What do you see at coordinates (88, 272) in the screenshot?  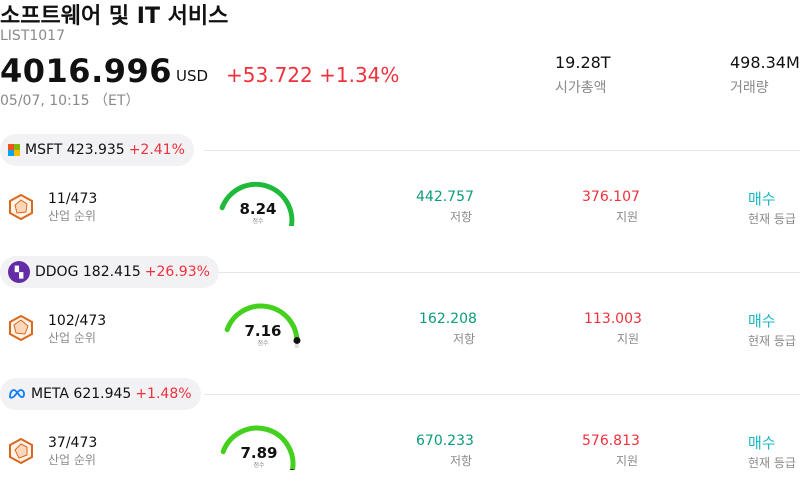 I see `stock-ticker: DDOG 182.415` at bounding box center [88, 272].